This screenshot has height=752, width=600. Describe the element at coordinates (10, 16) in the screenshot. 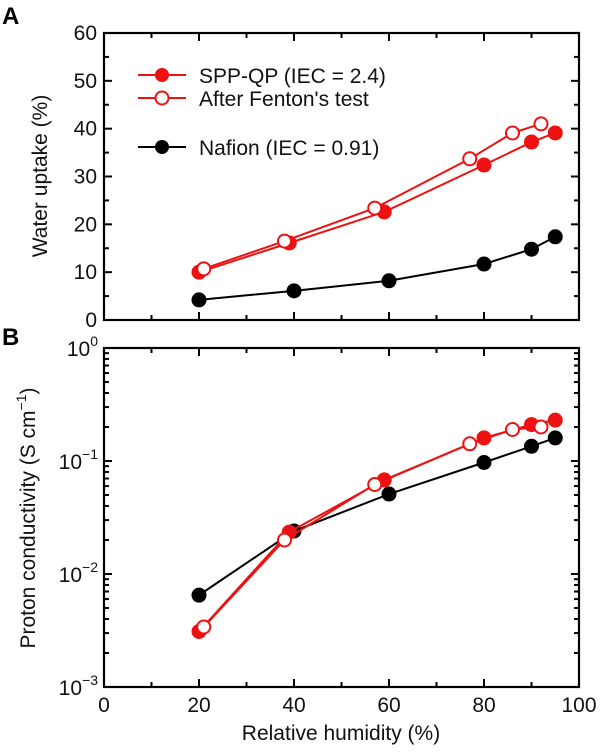

I see `panel-label-a: A` at that location.